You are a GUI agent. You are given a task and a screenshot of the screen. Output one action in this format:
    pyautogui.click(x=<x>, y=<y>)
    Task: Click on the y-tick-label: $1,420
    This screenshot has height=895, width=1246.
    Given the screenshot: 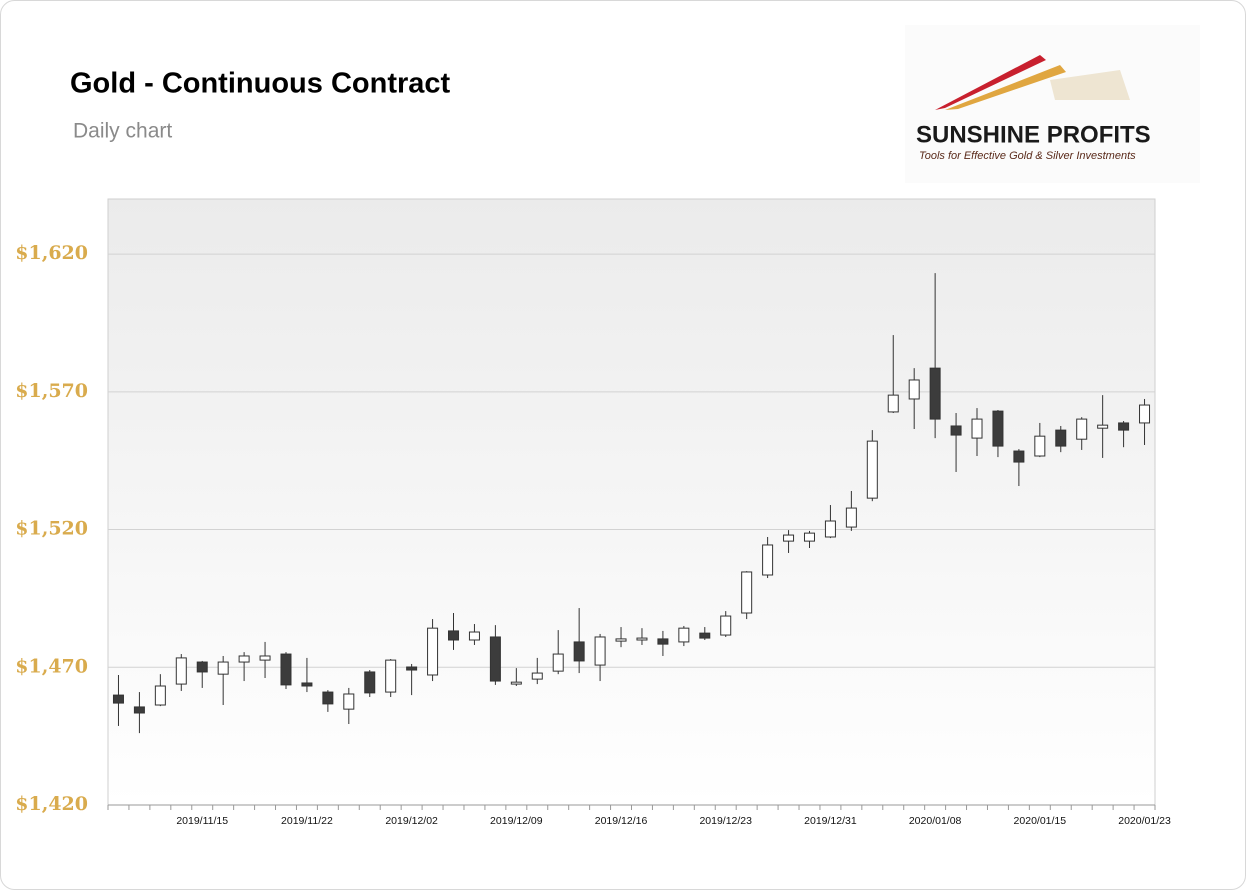 What is the action you would take?
    pyautogui.click(x=51, y=804)
    